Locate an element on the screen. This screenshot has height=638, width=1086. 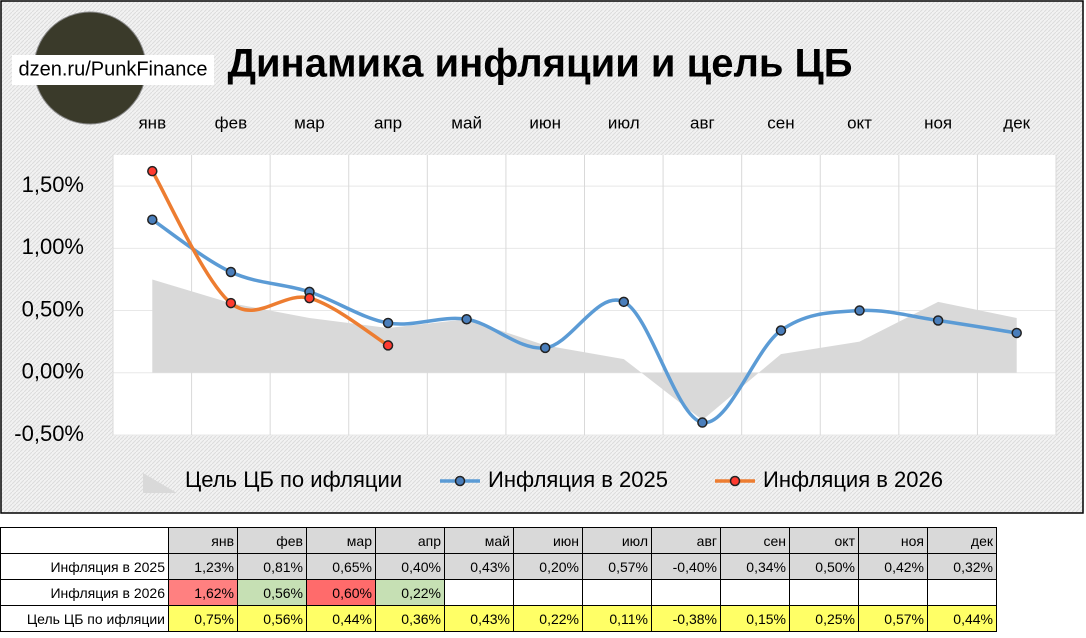
cell: 0,15% is located at coordinates (755, 618).